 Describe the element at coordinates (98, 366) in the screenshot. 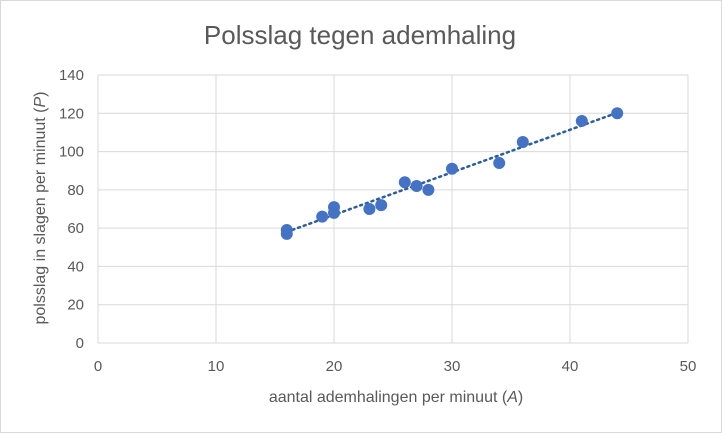

I see `x-tick-label: 0` at that location.